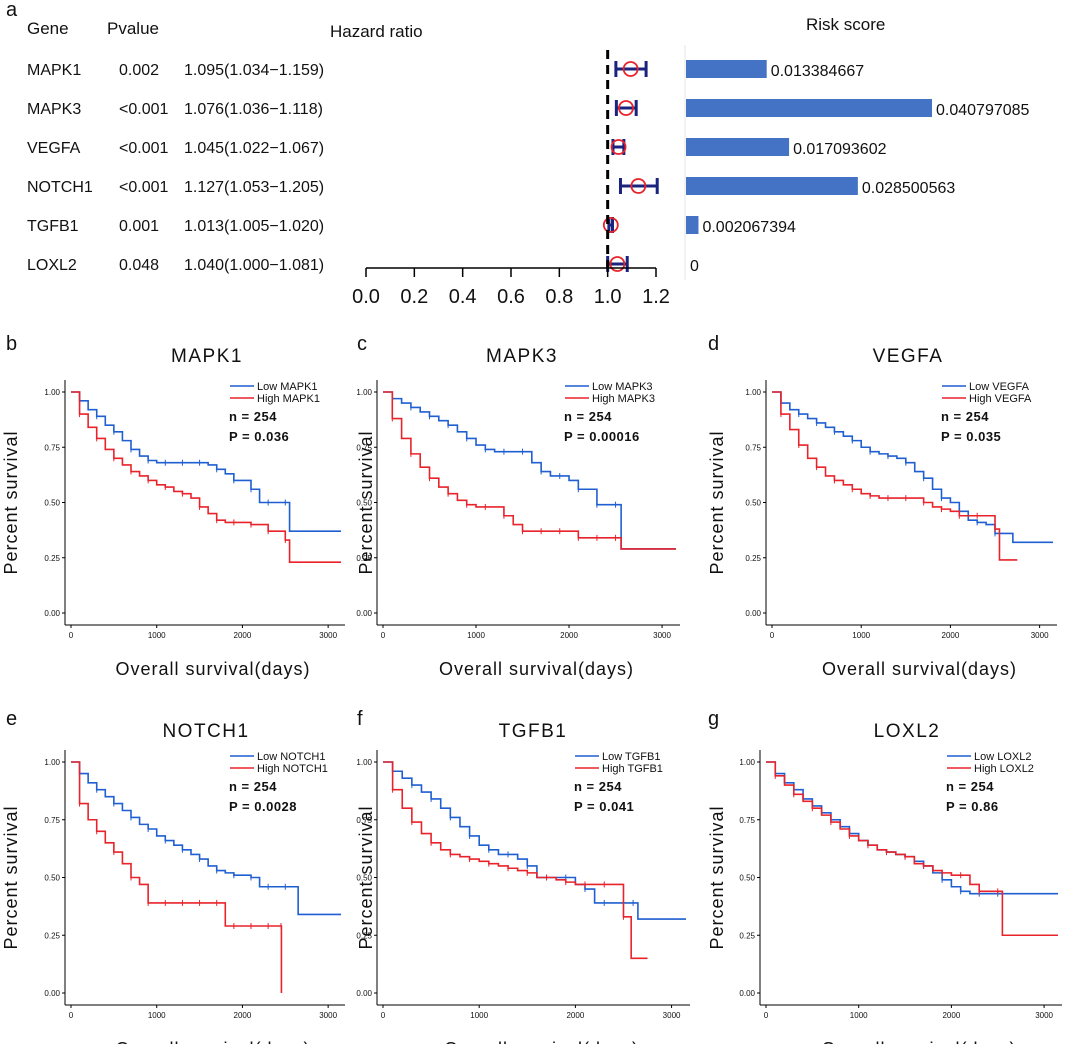 The width and height of the screenshot is (1065, 1044). I want to click on gene-label: MAPK3, so click(54, 109).